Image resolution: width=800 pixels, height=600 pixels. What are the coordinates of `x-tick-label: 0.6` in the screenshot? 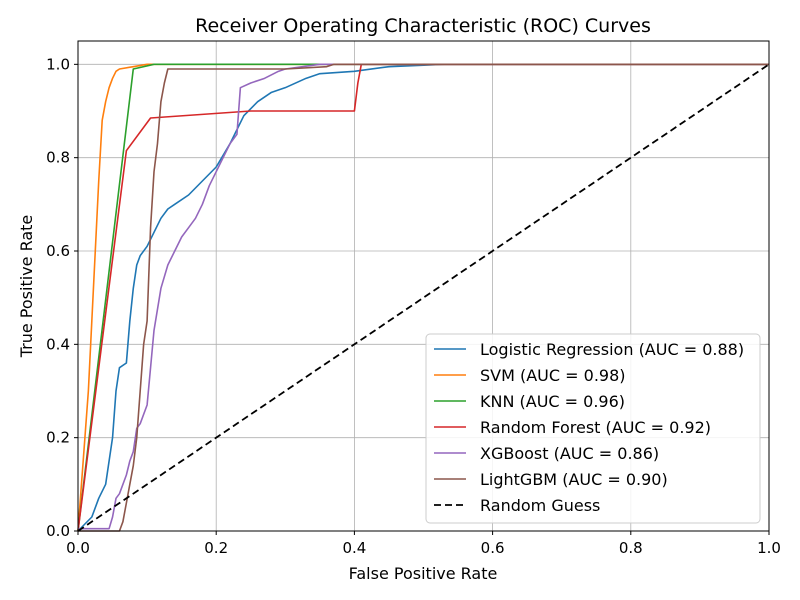 It's located at (493, 548).